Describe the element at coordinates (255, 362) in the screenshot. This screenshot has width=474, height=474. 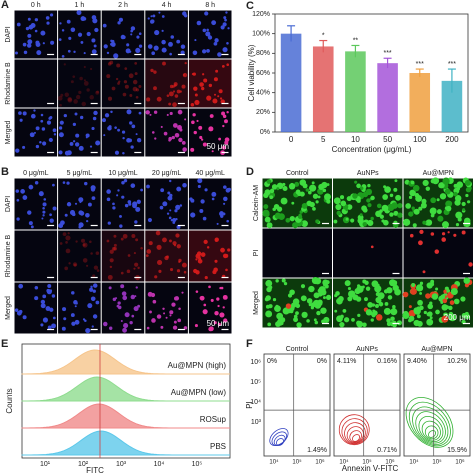
I see `y-tick-label: 10⁶` at that location.